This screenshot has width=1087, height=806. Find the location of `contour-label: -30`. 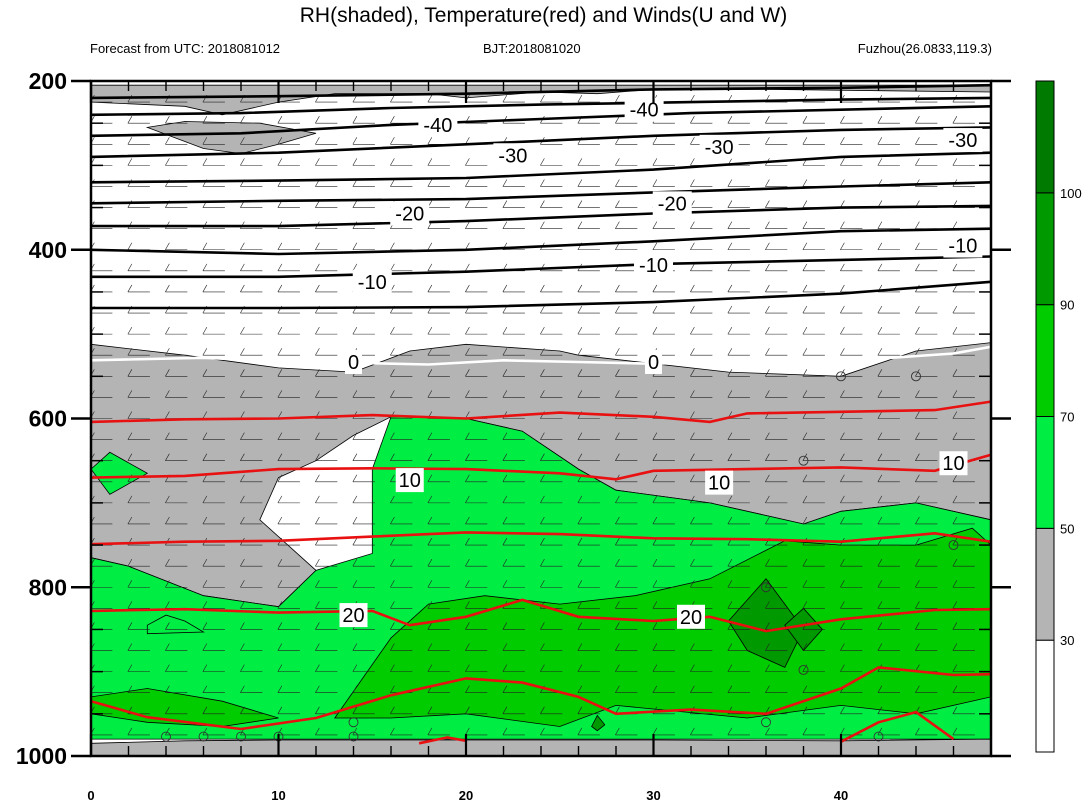

contour-label: -30 is located at coordinates (512, 156).